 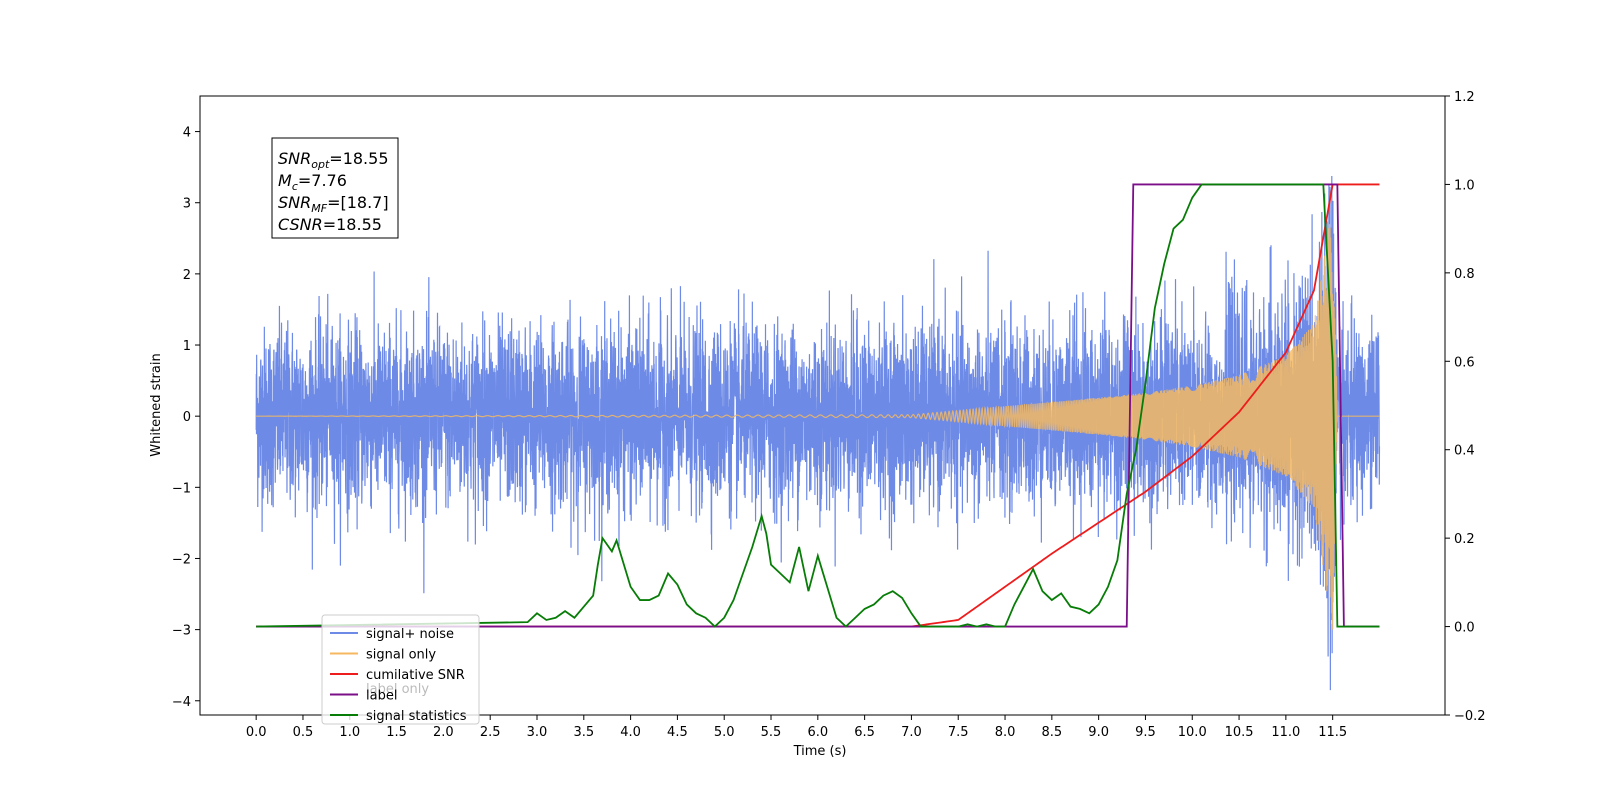 I want to click on x-tick-label: 4.0, so click(x=630, y=732).